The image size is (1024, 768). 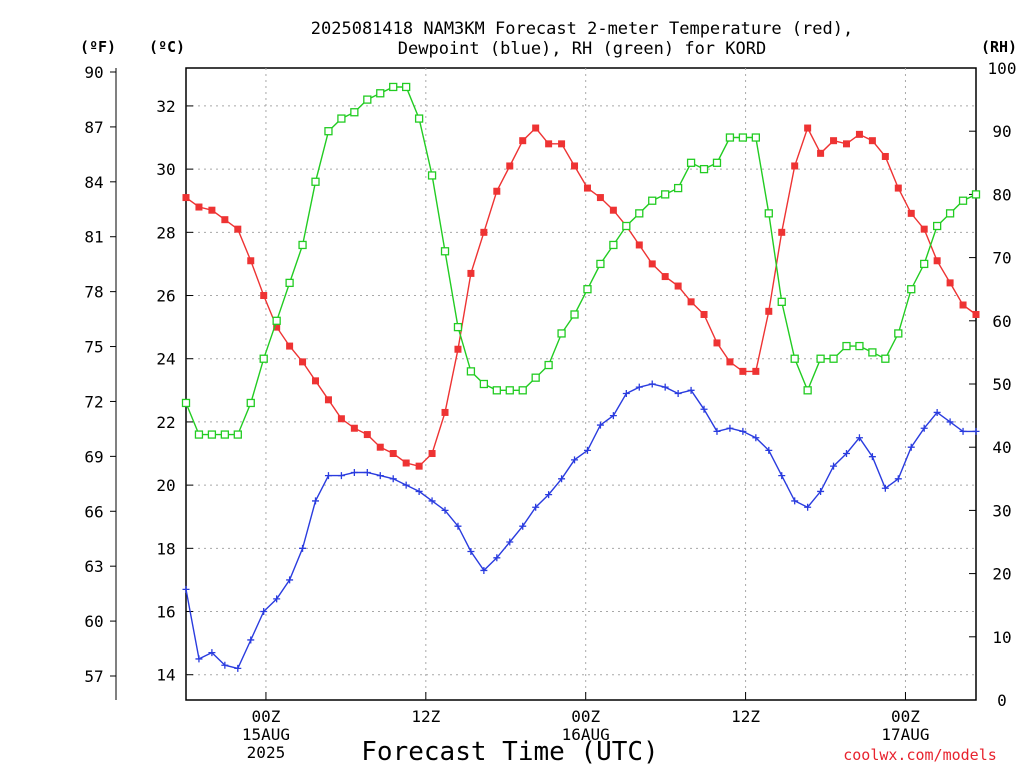 What do you see at coordinates (93, 456) in the screenshot?
I see `fahrenheit-tick-label: 69` at bounding box center [93, 456].